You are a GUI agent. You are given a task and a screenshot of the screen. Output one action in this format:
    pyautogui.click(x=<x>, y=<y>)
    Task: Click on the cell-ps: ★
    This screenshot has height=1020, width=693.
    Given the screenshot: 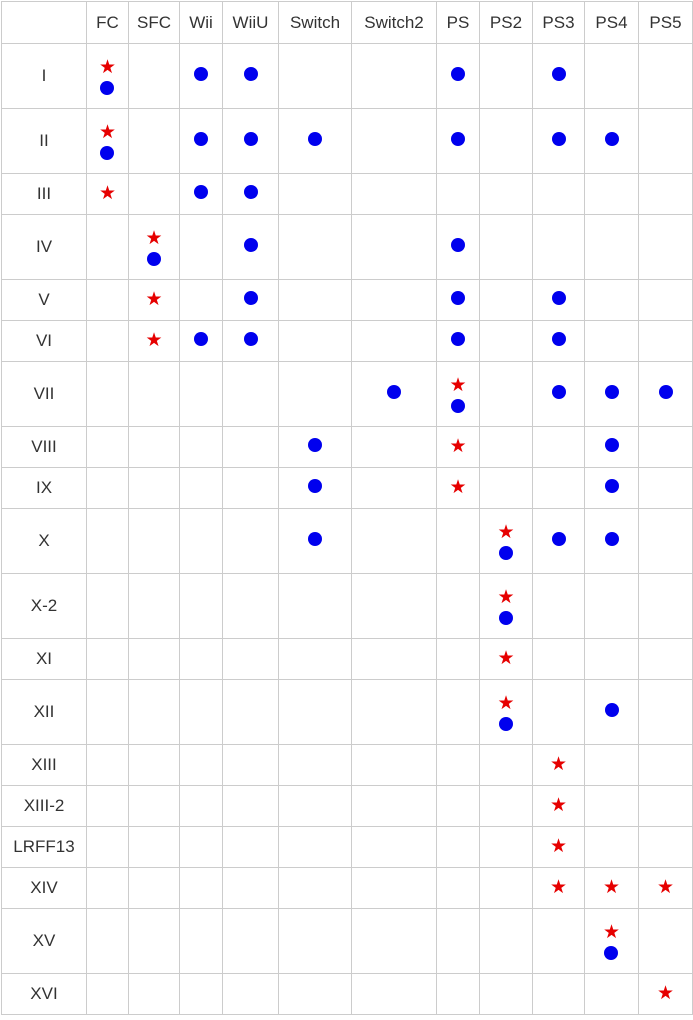 What is the action you would take?
    pyautogui.click(x=458, y=394)
    